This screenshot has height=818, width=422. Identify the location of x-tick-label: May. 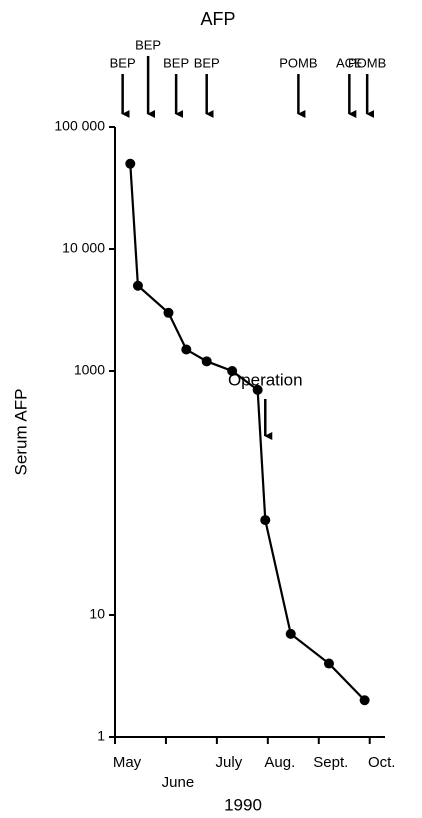
(127, 762).